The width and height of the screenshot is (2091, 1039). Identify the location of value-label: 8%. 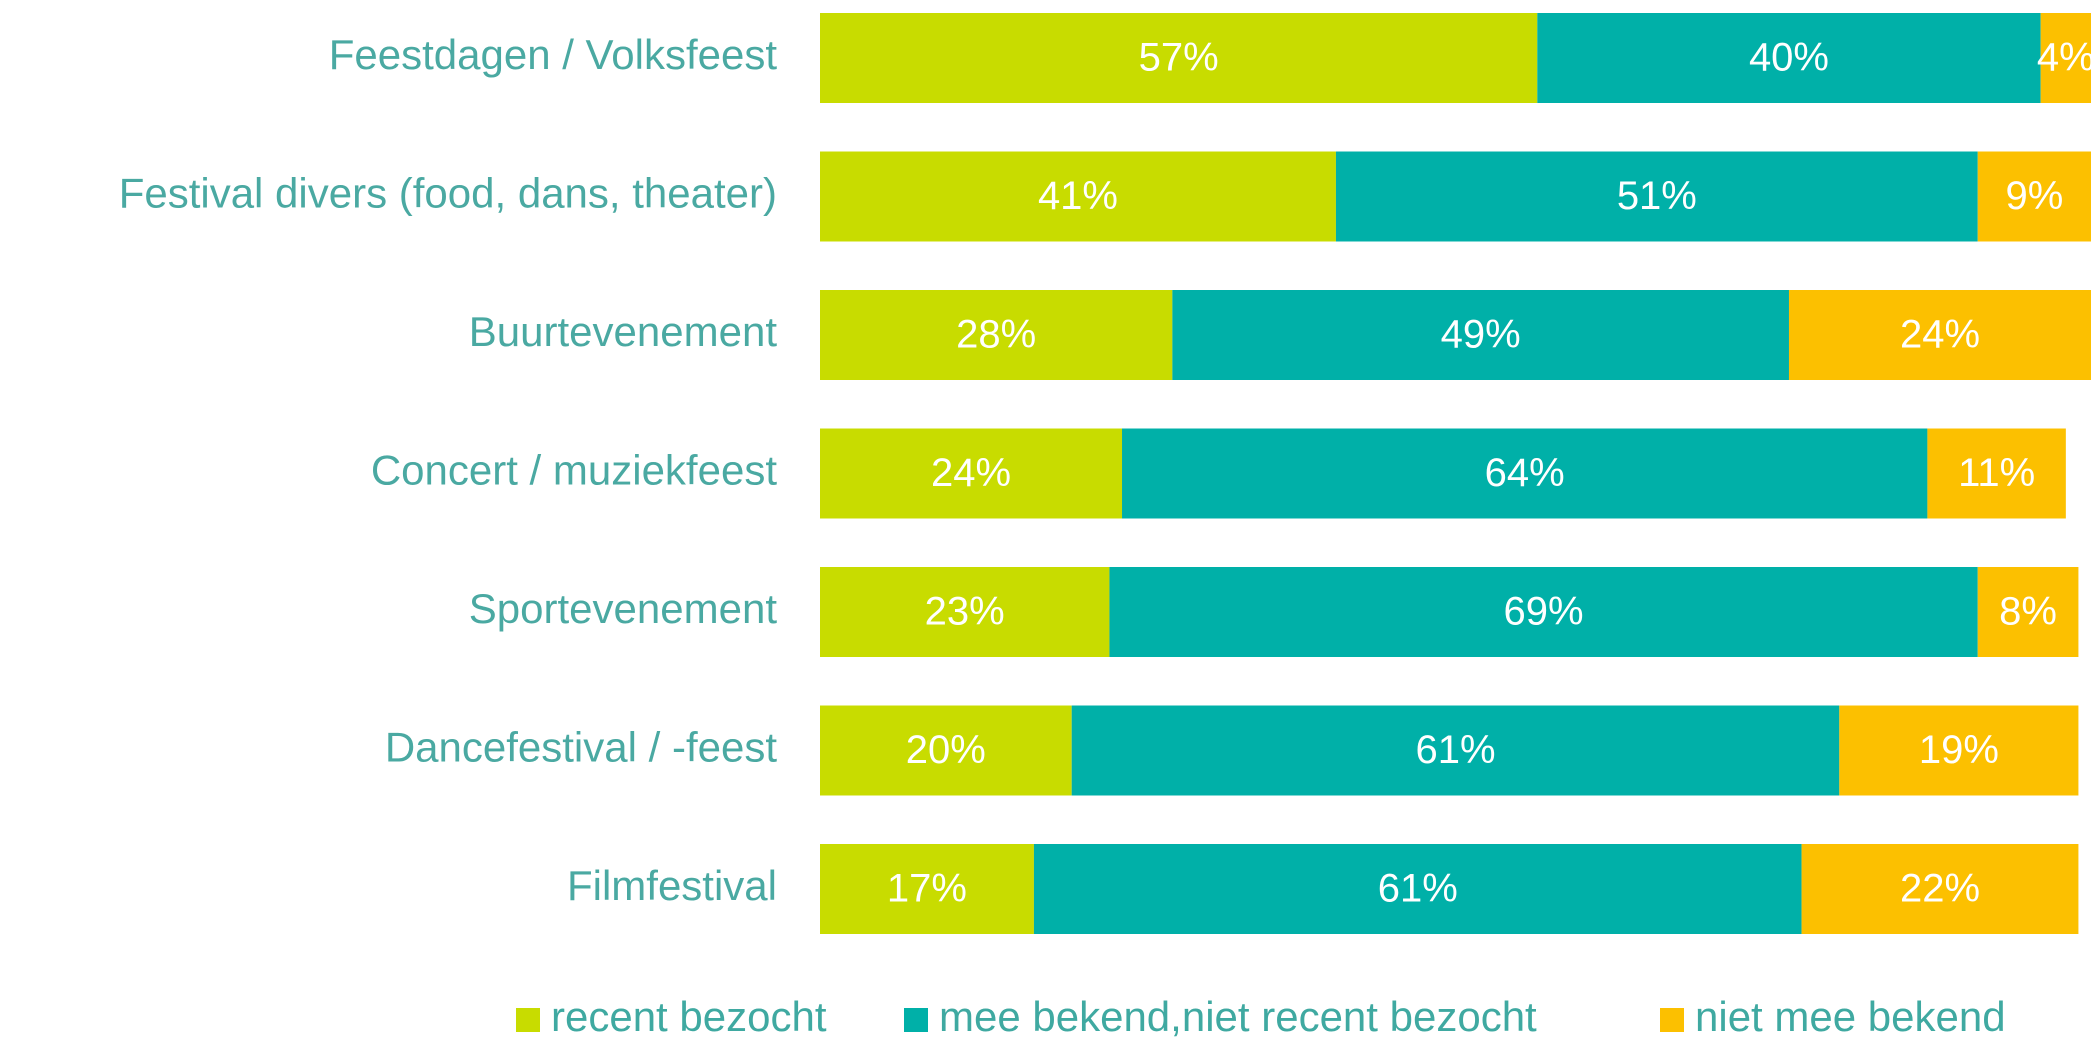
(2028, 612).